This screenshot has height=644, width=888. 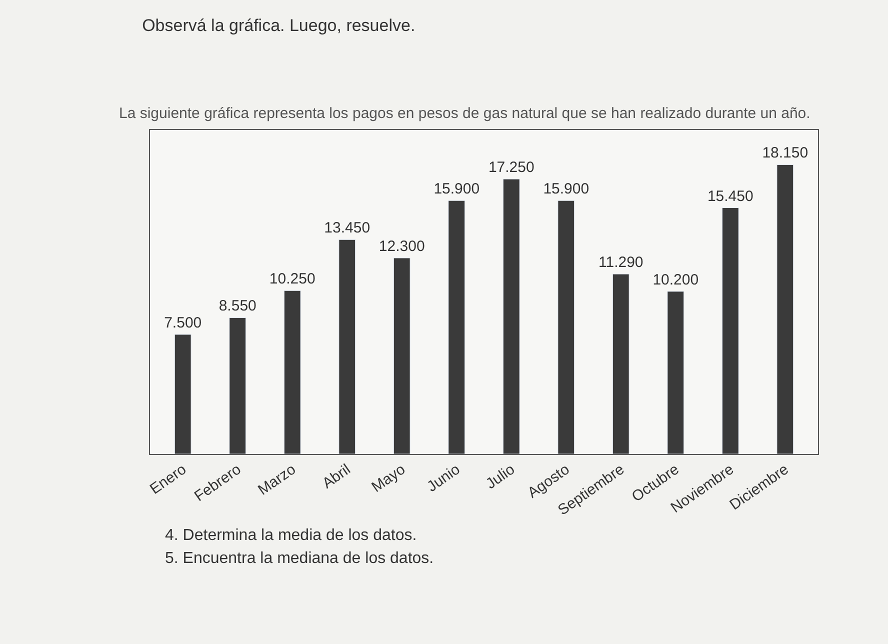 I want to click on data-label: 10.200, so click(x=675, y=279).